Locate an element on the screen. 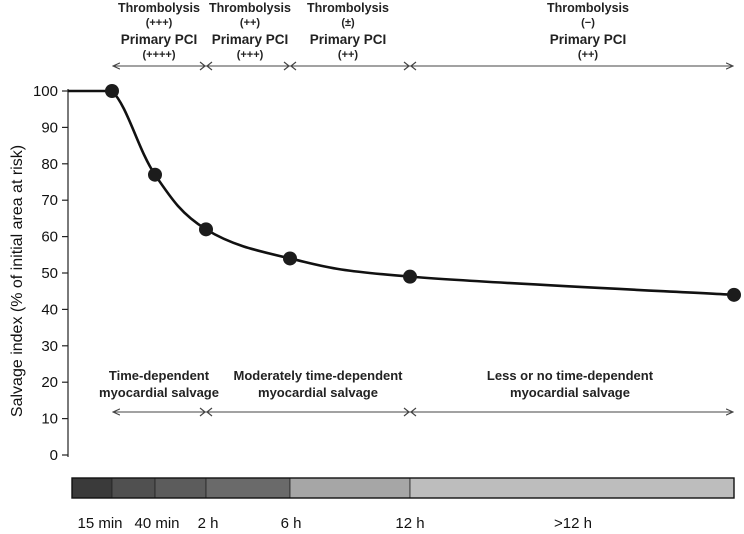  thrombolysis-grade: (±) is located at coordinates (348, 23).